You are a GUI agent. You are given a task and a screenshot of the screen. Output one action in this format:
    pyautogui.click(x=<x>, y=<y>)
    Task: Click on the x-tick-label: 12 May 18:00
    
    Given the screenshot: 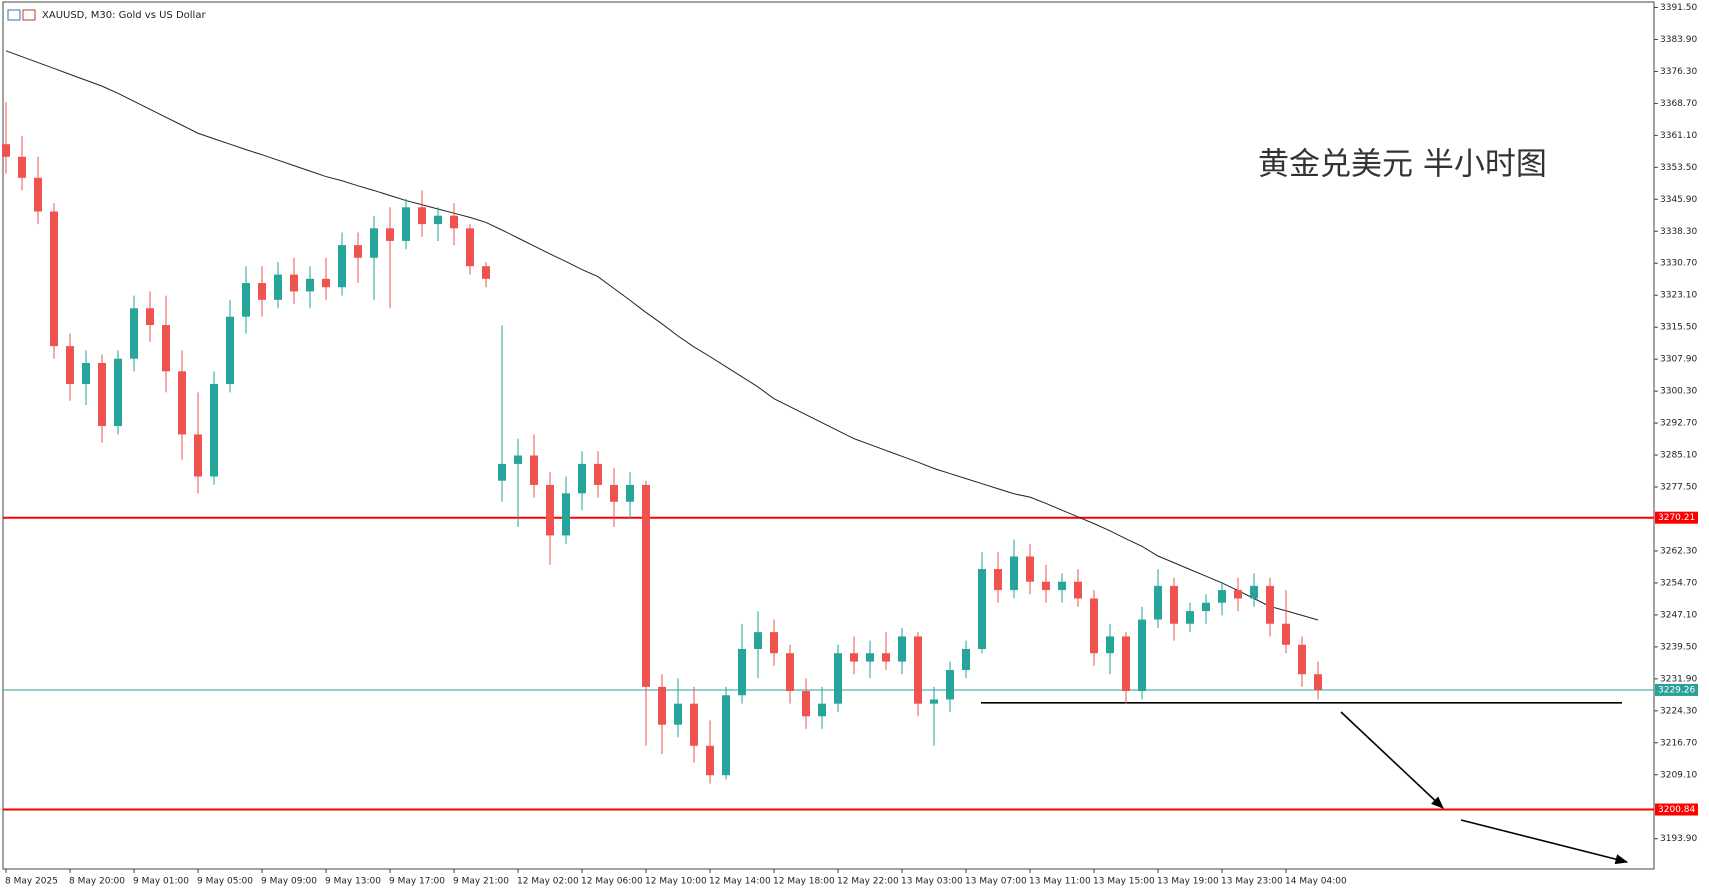 What is the action you would take?
    pyautogui.click(x=804, y=882)
    